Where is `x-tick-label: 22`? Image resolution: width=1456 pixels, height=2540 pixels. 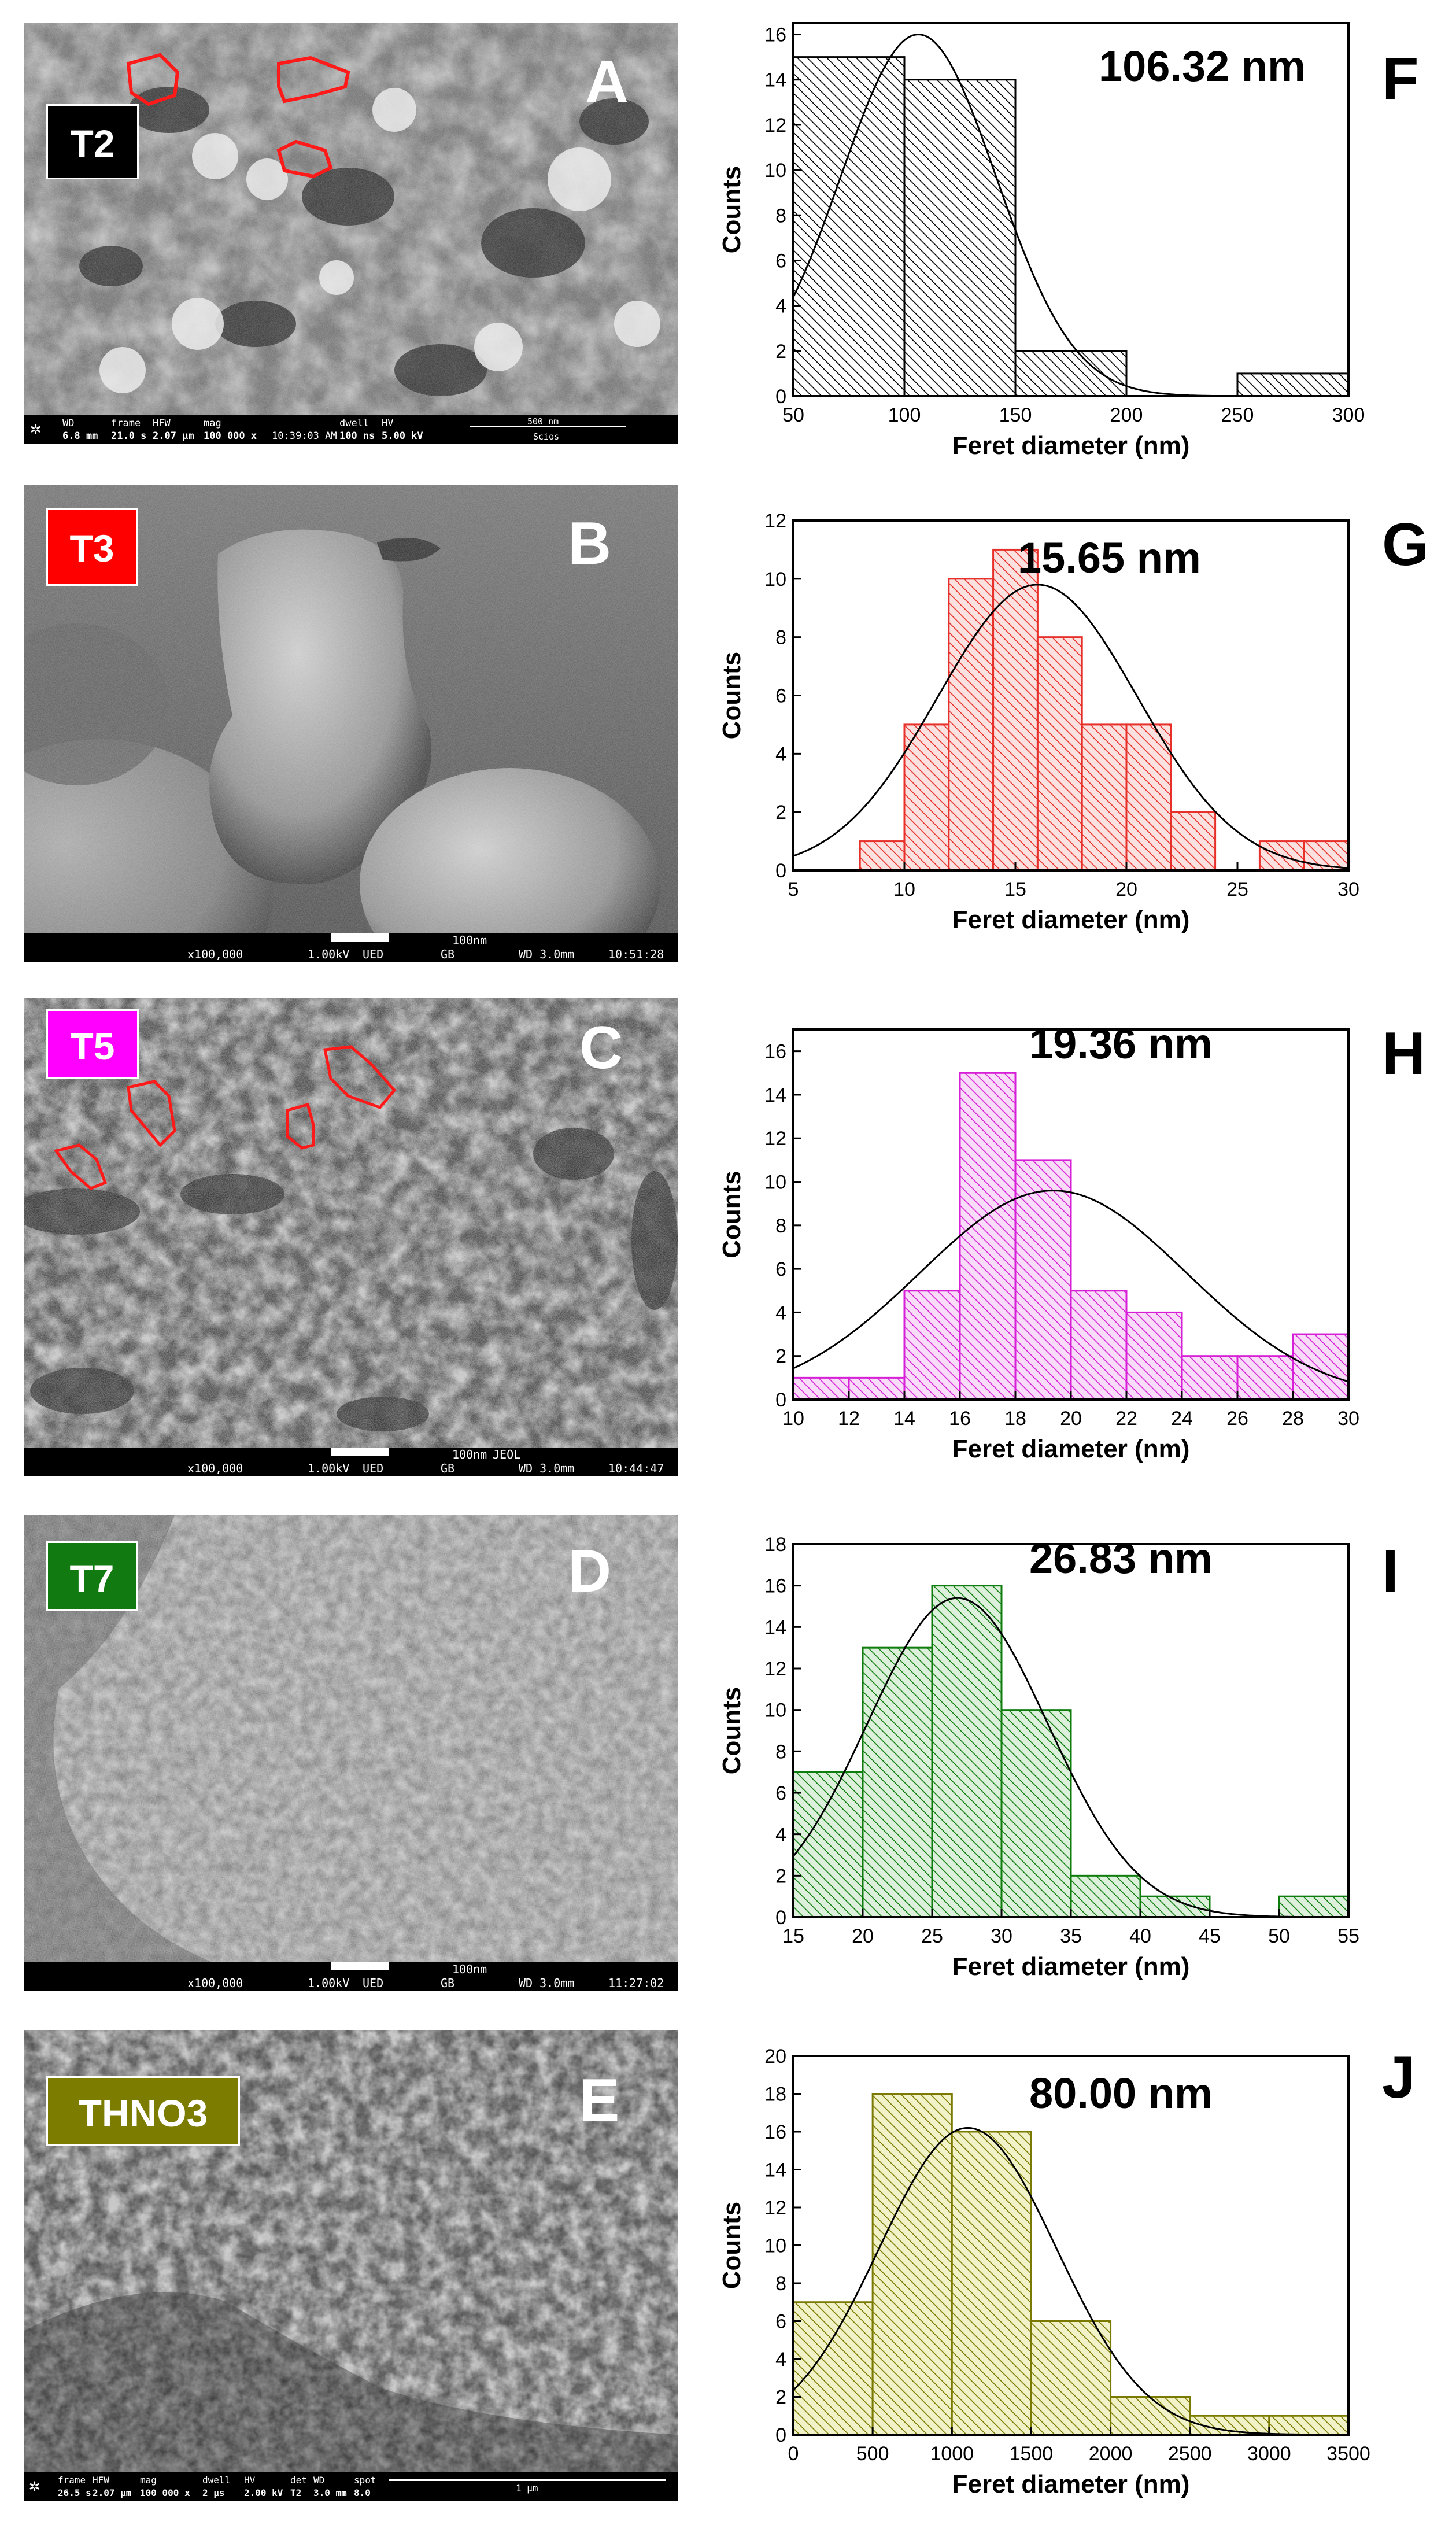 x-tick-label: 22 is located at coordinates (1126, 1419).